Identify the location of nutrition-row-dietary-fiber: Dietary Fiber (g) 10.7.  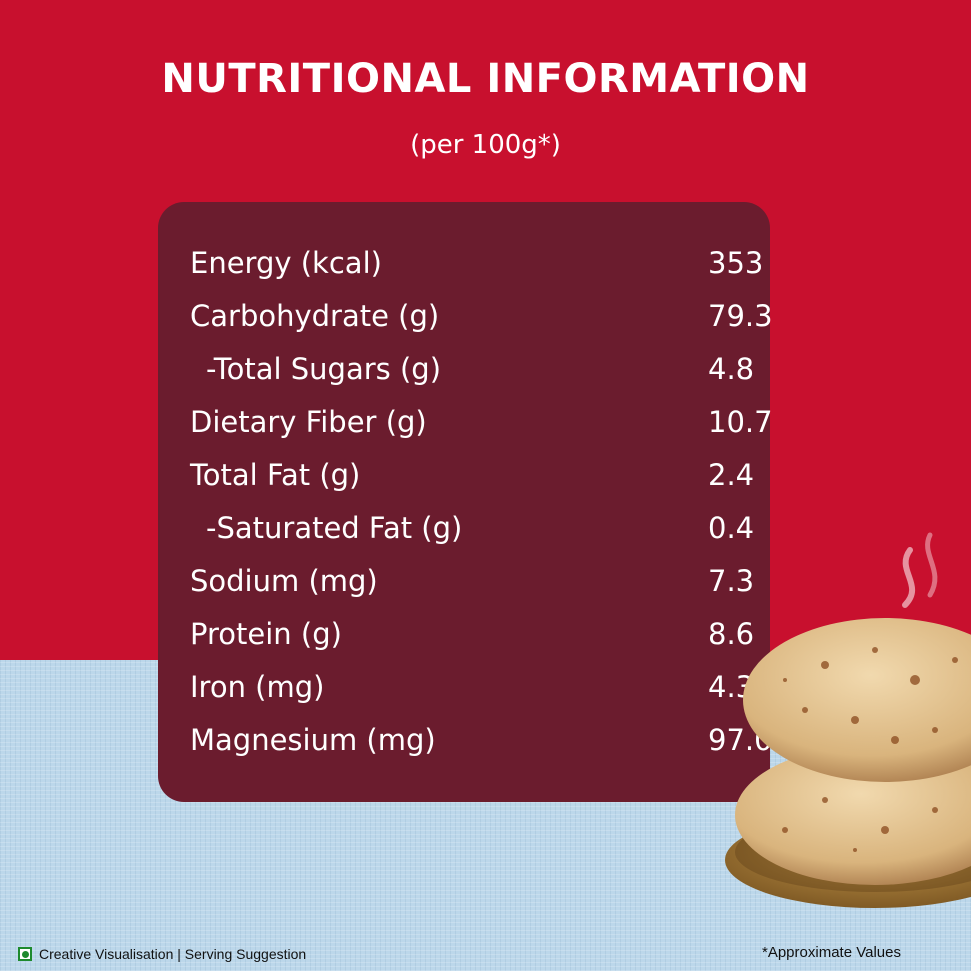
(481, 425).